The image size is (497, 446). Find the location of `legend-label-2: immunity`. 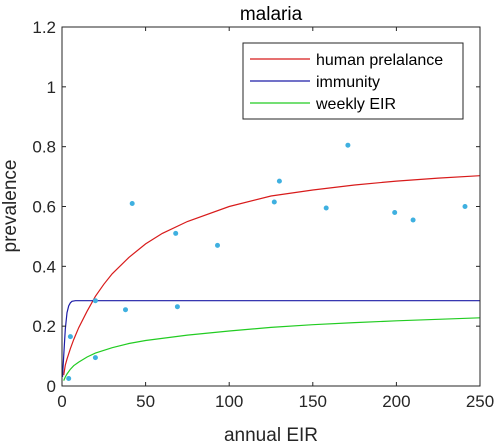

legend-label-2: immunity is located at coordinates (348, 82).